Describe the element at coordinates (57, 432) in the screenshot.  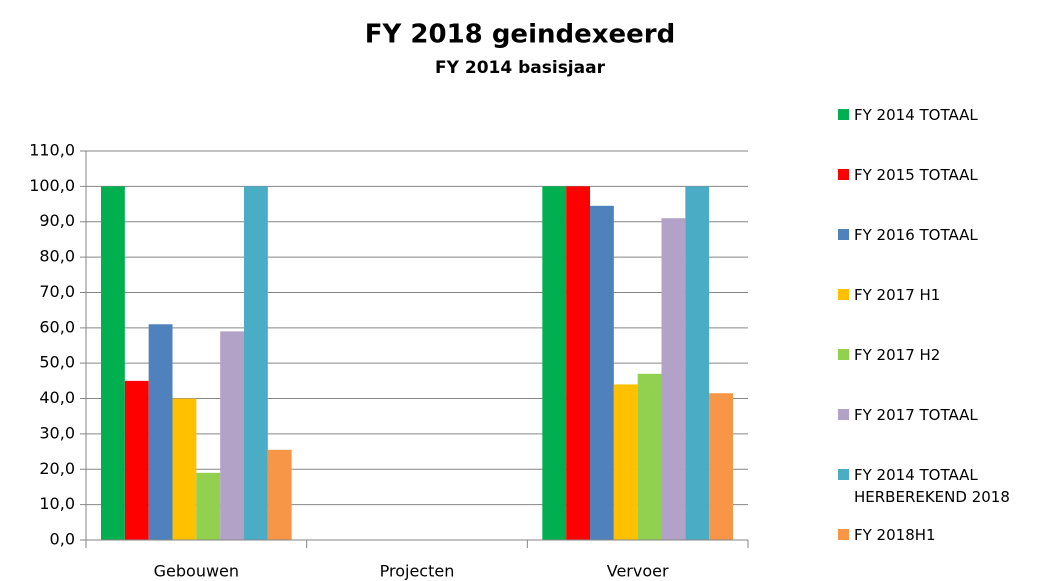
I see `y-tick-label: 30,0` at that location.